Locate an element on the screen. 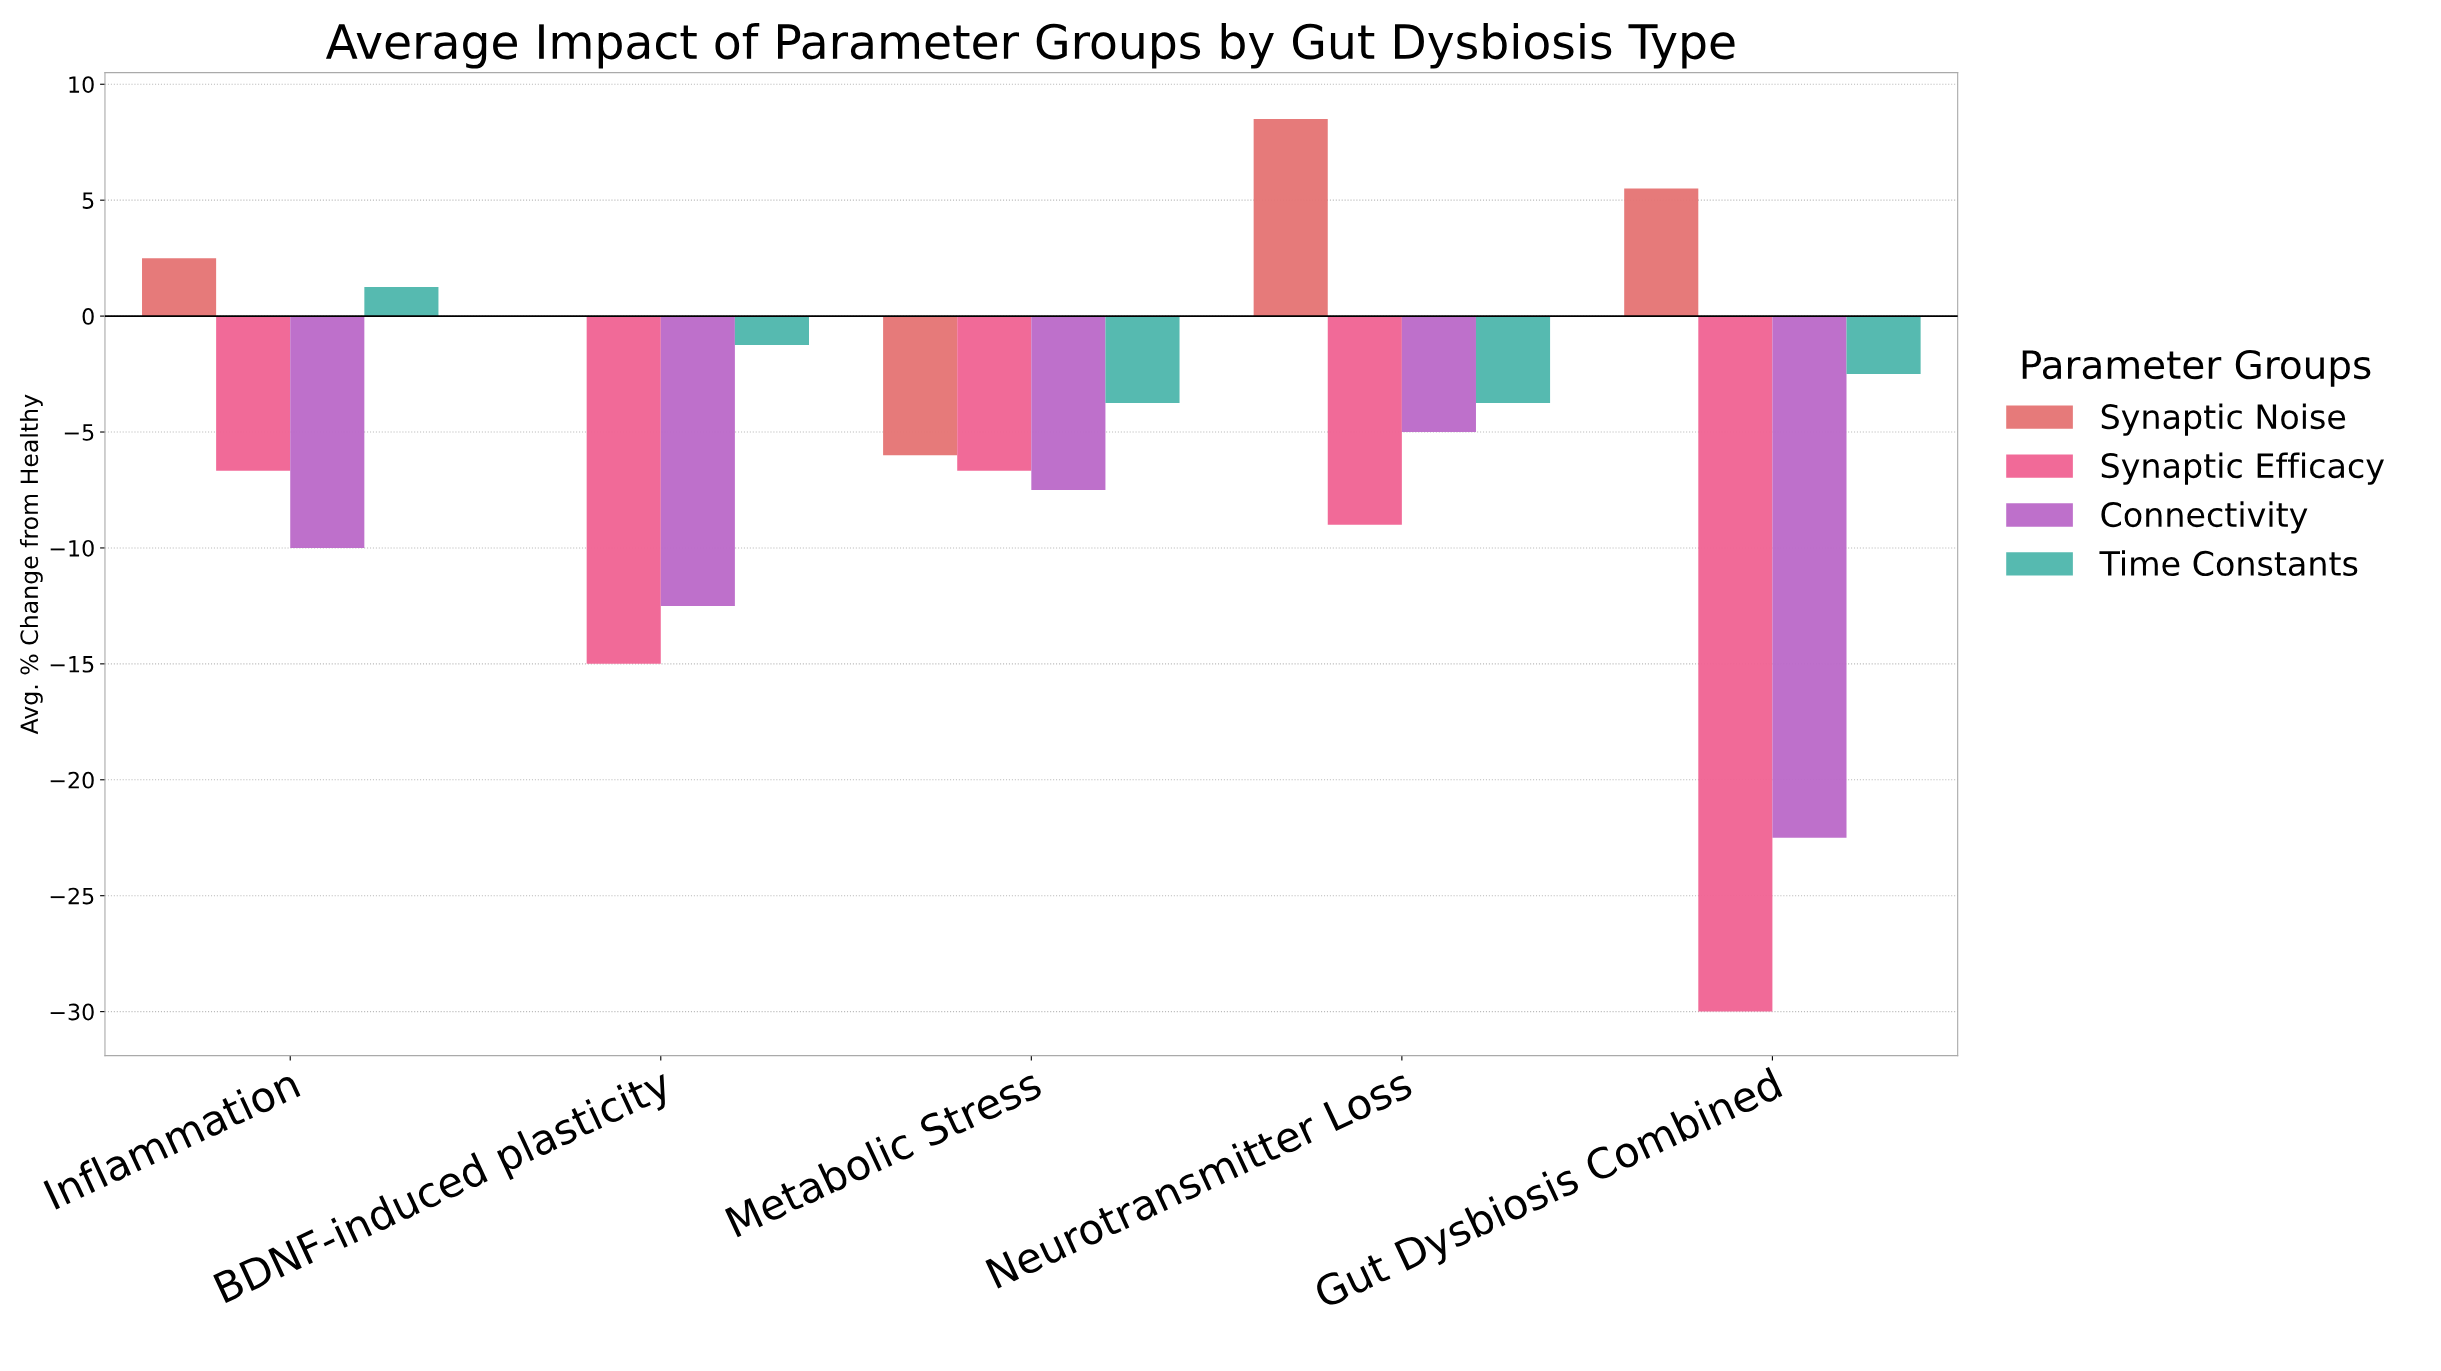 The width and height of the screenshot is (2441, 1371). legend-label: Synaptic Noise is located at coordinates (2223, 419).